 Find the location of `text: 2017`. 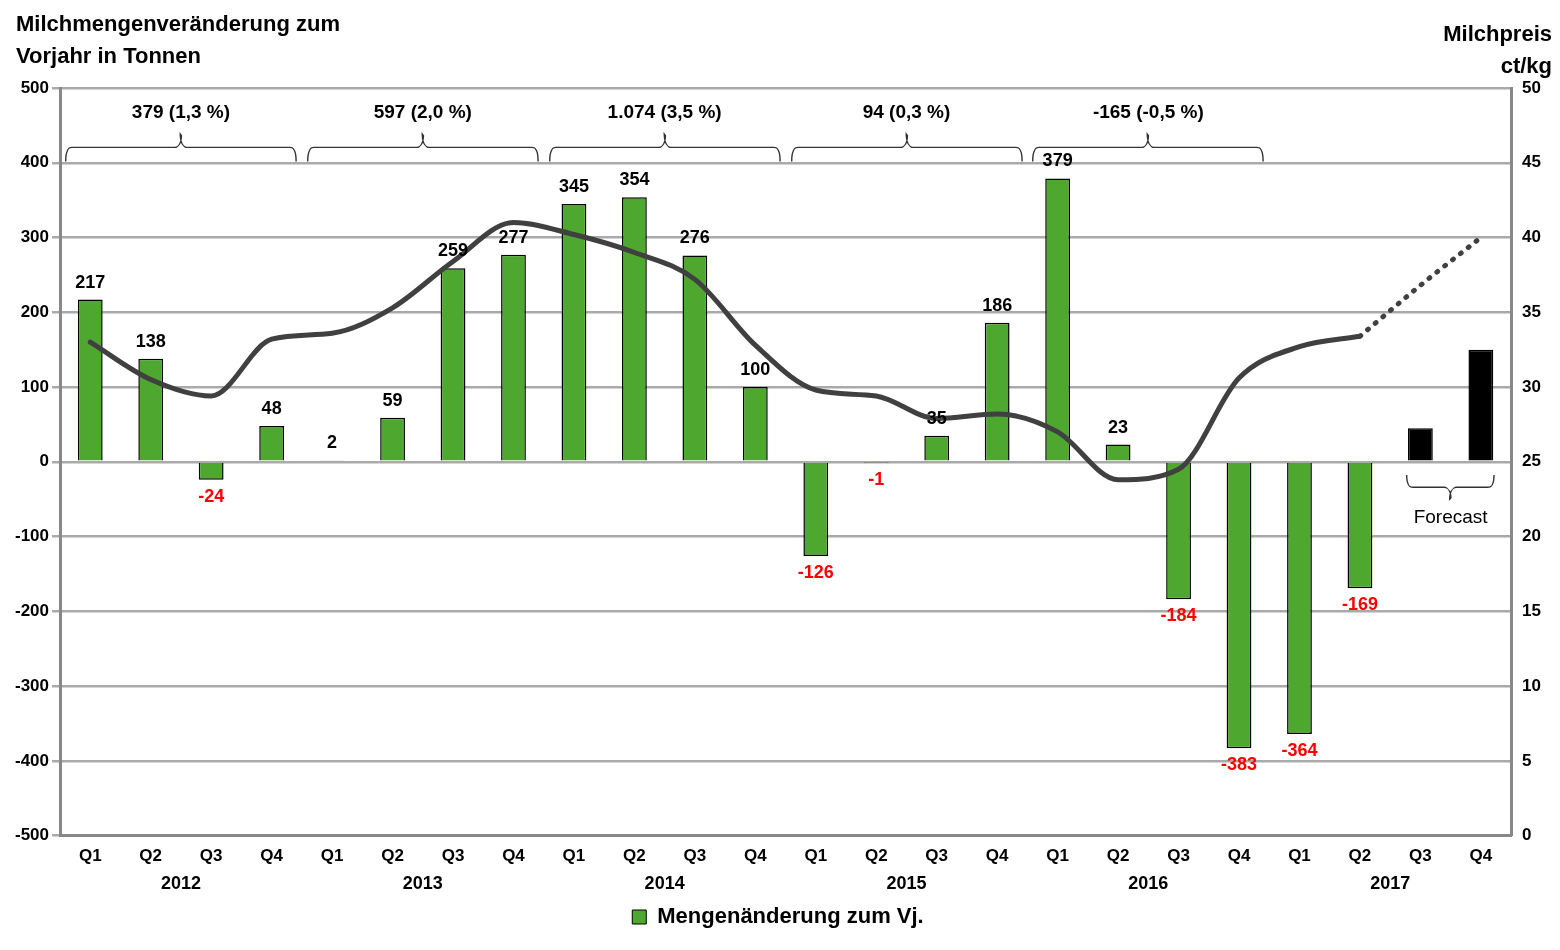

text: 2017 is located at coordinates (1390, 882).